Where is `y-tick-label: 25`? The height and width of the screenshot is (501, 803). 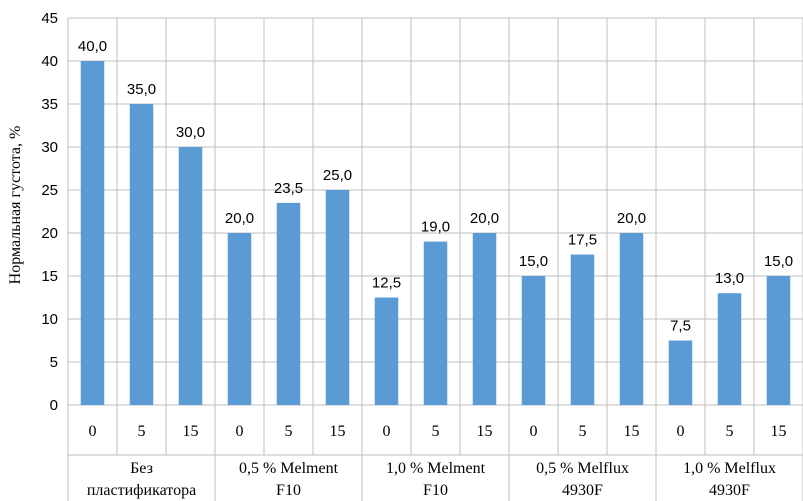 y-tick-label: 25 is located at coordinates (49, 190).